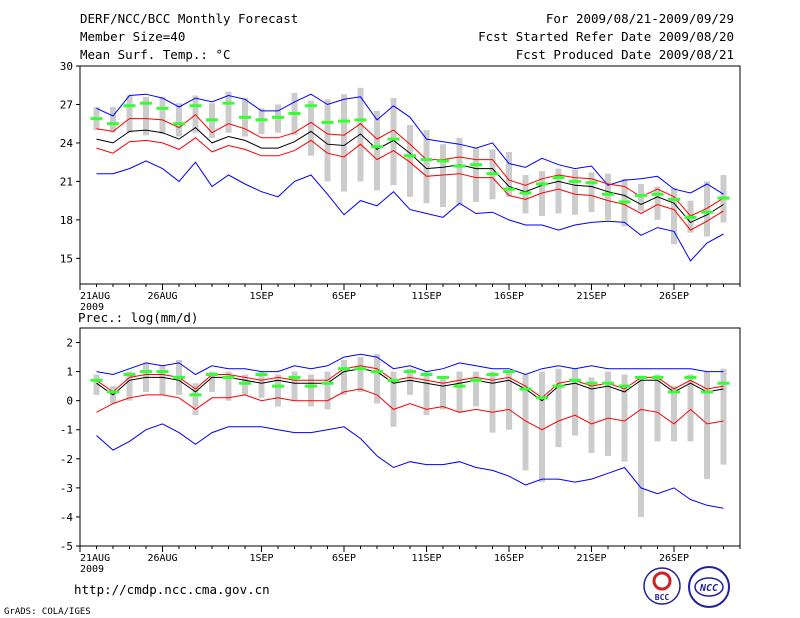 The width and height of the screenshot is (800, 618). I want to click on footer-credit: GrADS: COLA/IGES, so click(47, 612).